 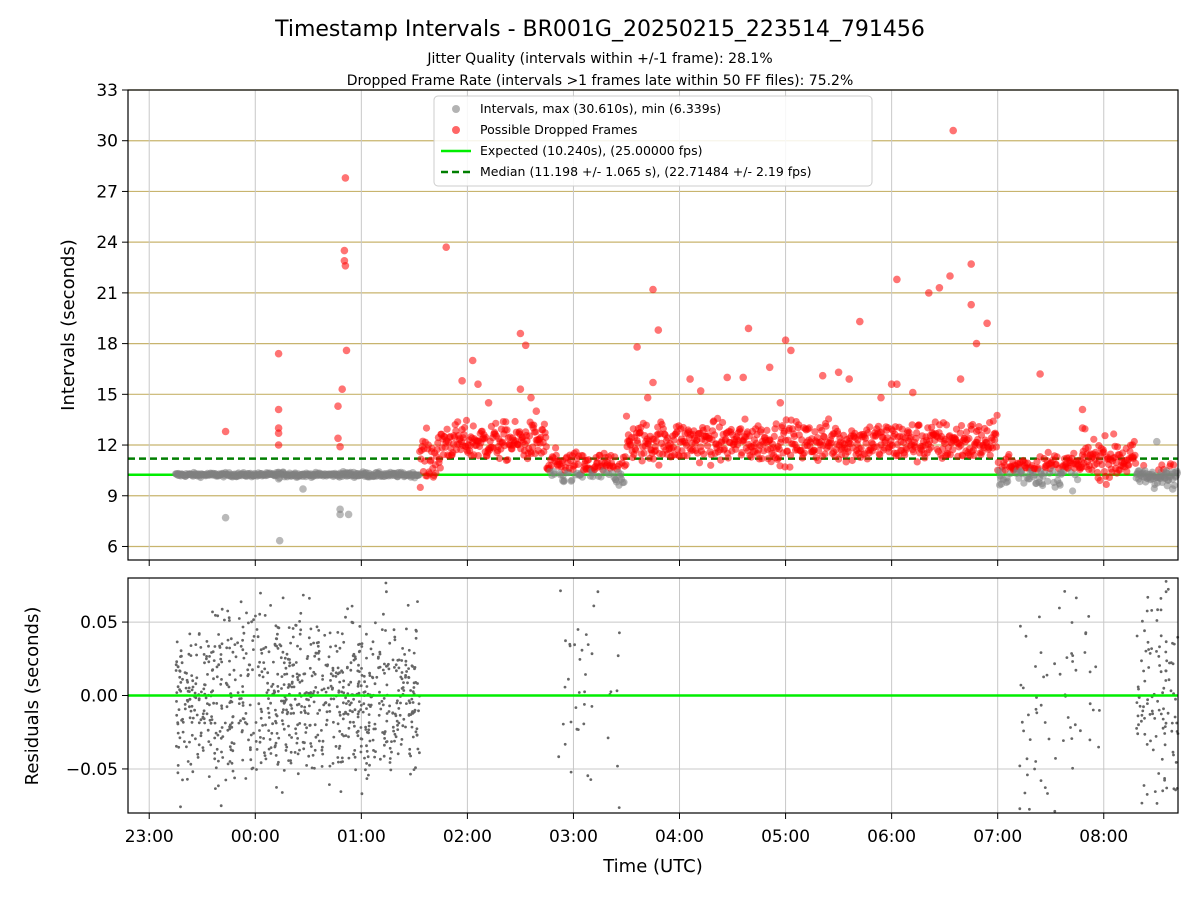 What do you see at coordinates (149, 837) in the screenshot?
I see `x-tick-label: 23:00` at bounding box center [149, 837].